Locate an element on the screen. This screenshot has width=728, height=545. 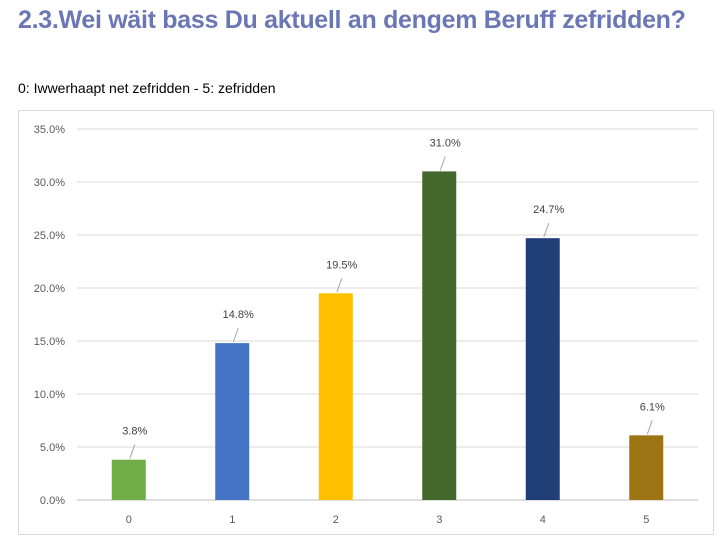
y-tick-label: 15.0% is located at coordinates (49, 342).